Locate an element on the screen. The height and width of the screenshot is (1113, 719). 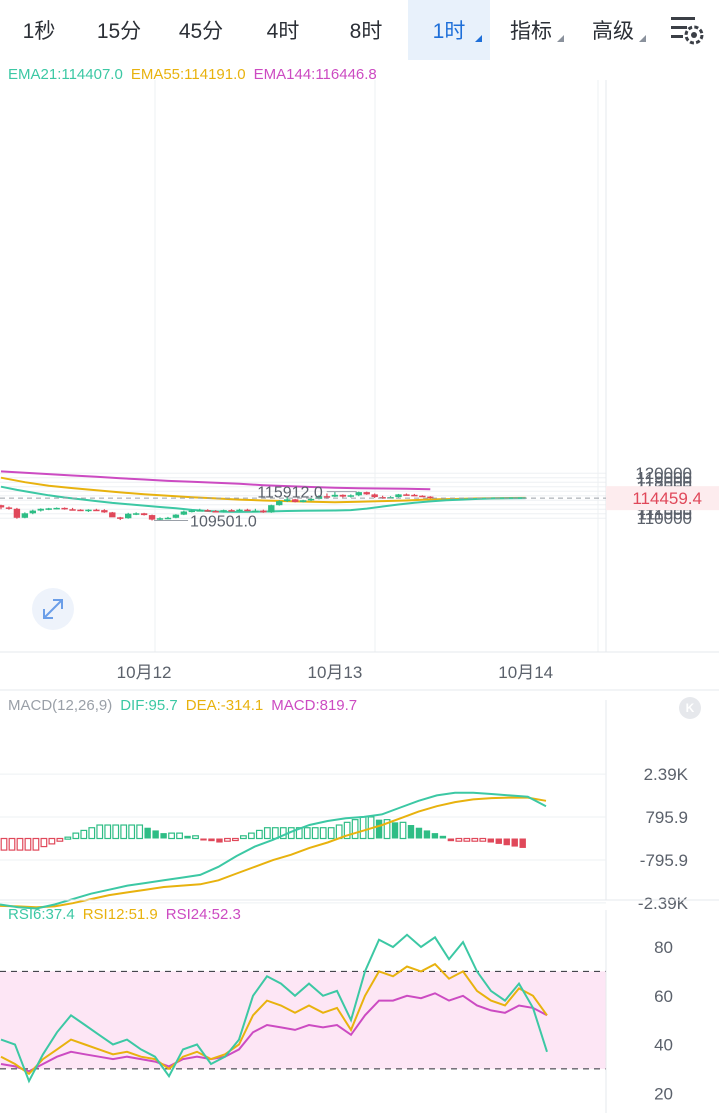
rsi-legend: RSI6:37.4 RSI12:51.9 RSI24:52.3 is located at coordinates (128, 914).